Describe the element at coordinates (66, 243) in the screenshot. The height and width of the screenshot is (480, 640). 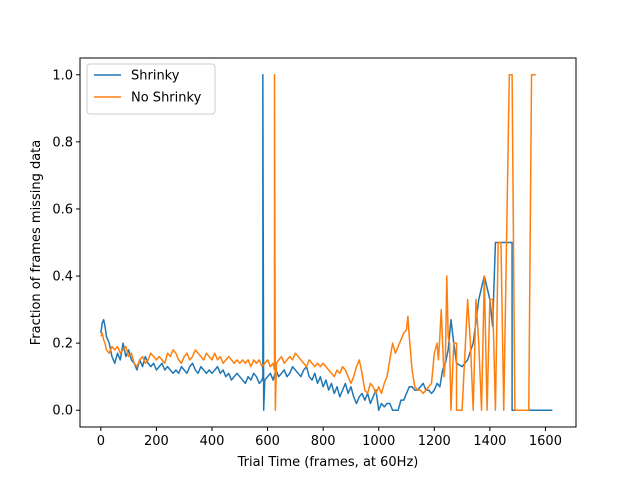
I see `y-axis-ticks: 0.0 0.2 0.4 0.6 0.8 1.0` at that location.